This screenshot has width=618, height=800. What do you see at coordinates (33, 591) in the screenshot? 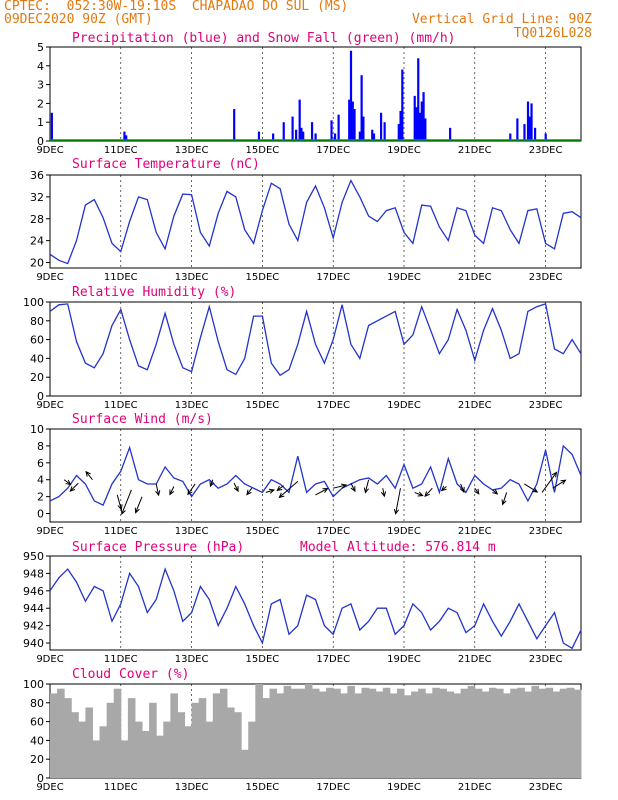
I see `y-tick-label: 946` at bounding box center [33, 591].